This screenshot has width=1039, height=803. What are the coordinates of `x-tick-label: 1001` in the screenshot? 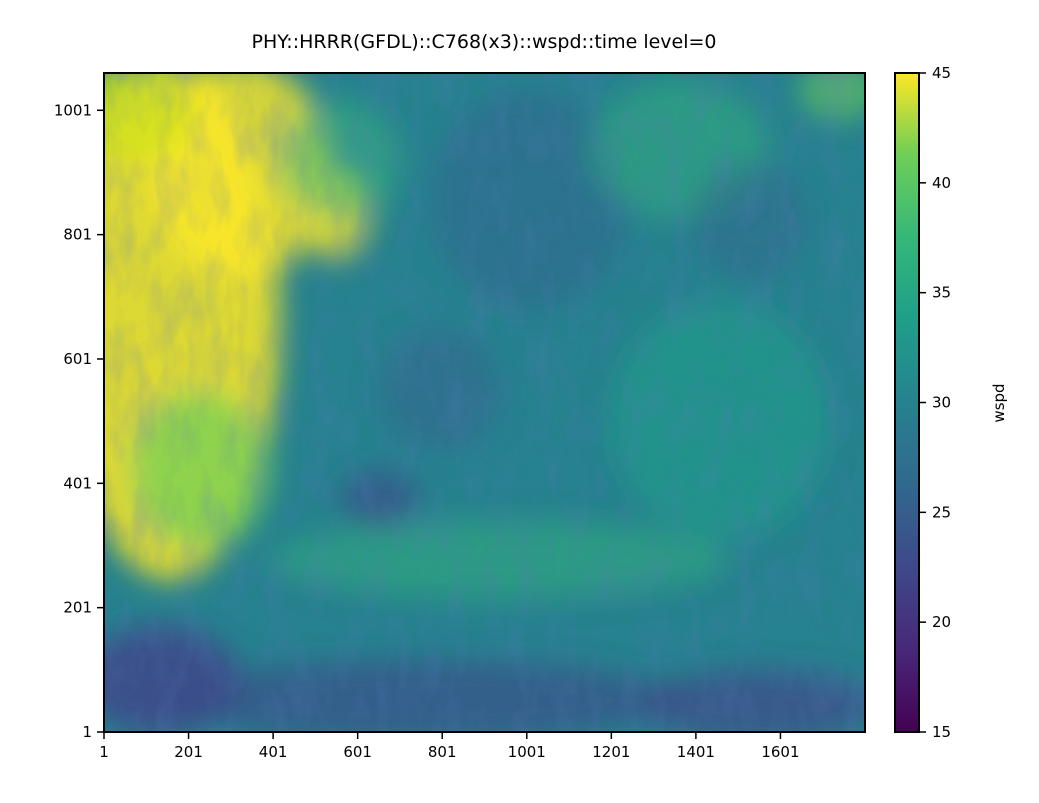 It's located at (527, 752).